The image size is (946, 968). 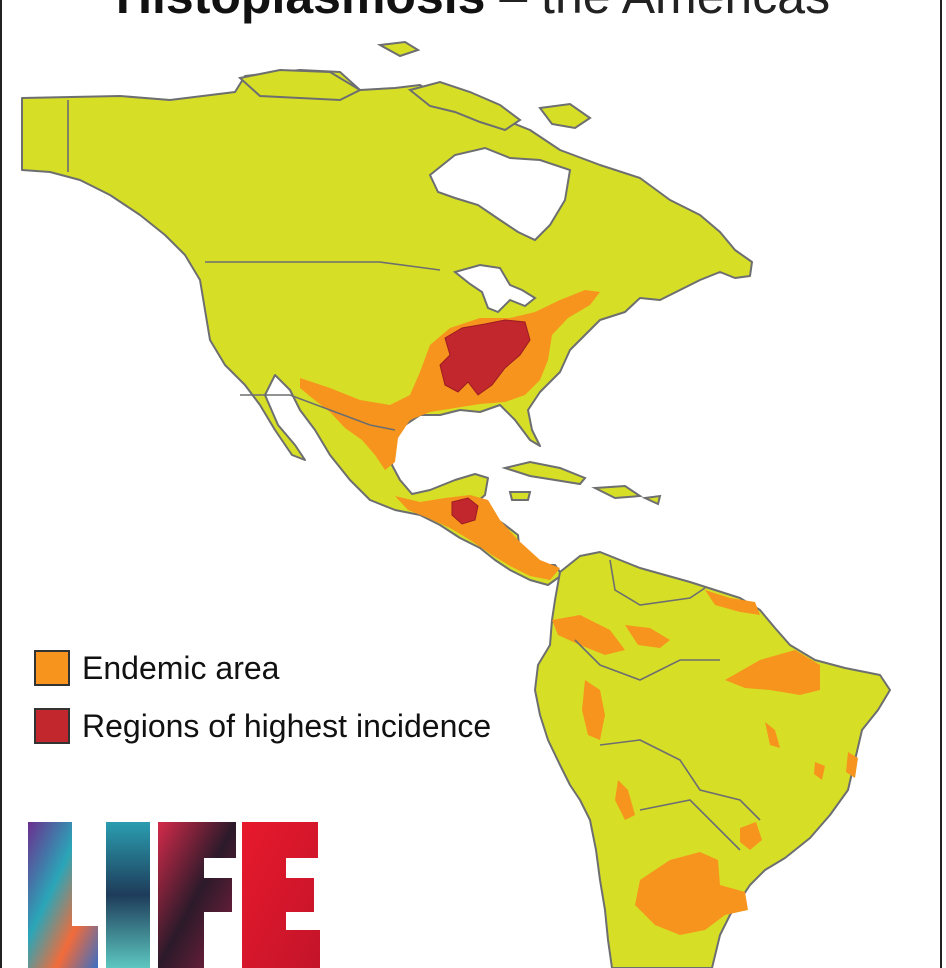 What do you see at coordinates (625, 800) in the screenshot?
I see `endemic-area-bolivia` at bounding box center [625, 800].